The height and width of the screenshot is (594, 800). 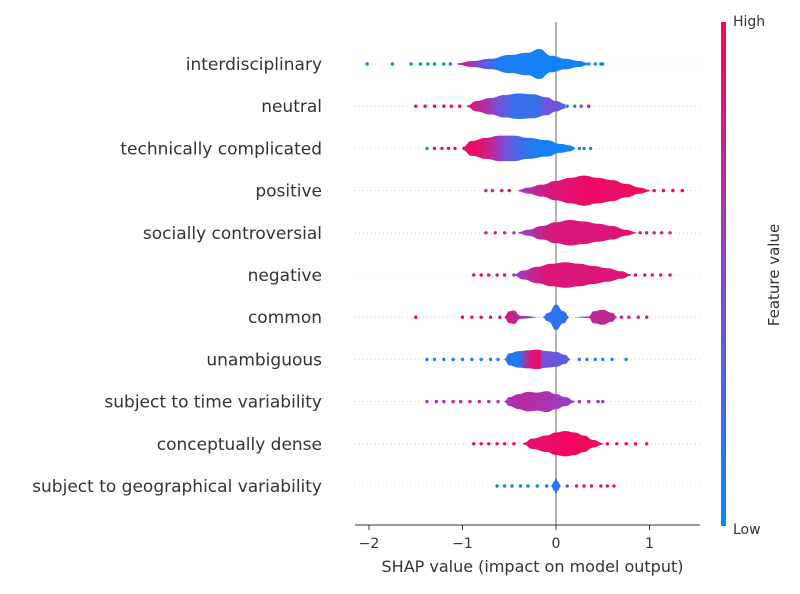 I want to click on x-tick-label: −2, so click(x=369, y=544).